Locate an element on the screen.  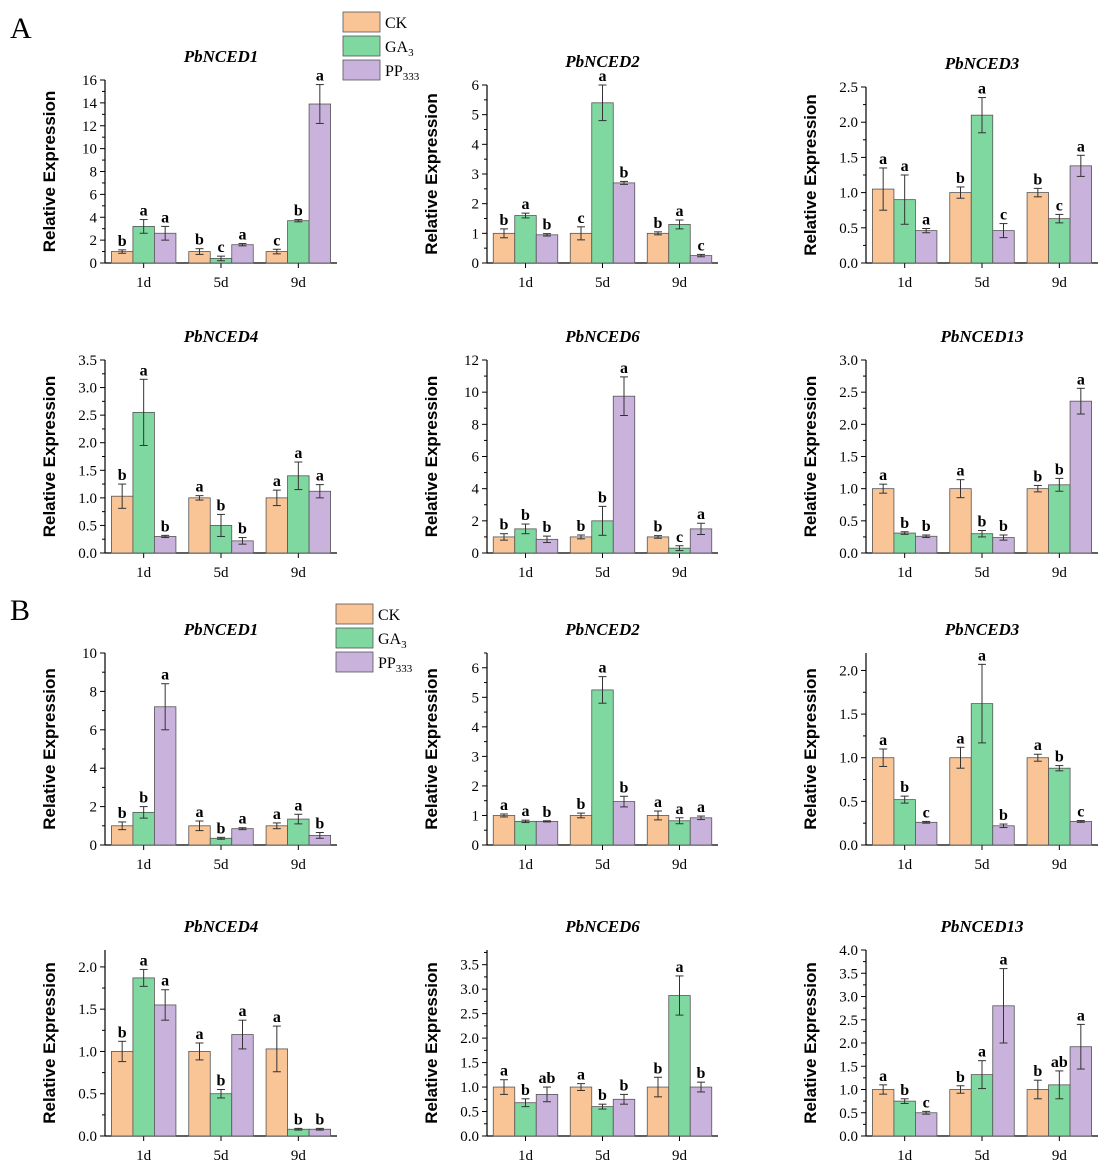
y-tick-label: 0.5 is located at coordinates (87, 1095).